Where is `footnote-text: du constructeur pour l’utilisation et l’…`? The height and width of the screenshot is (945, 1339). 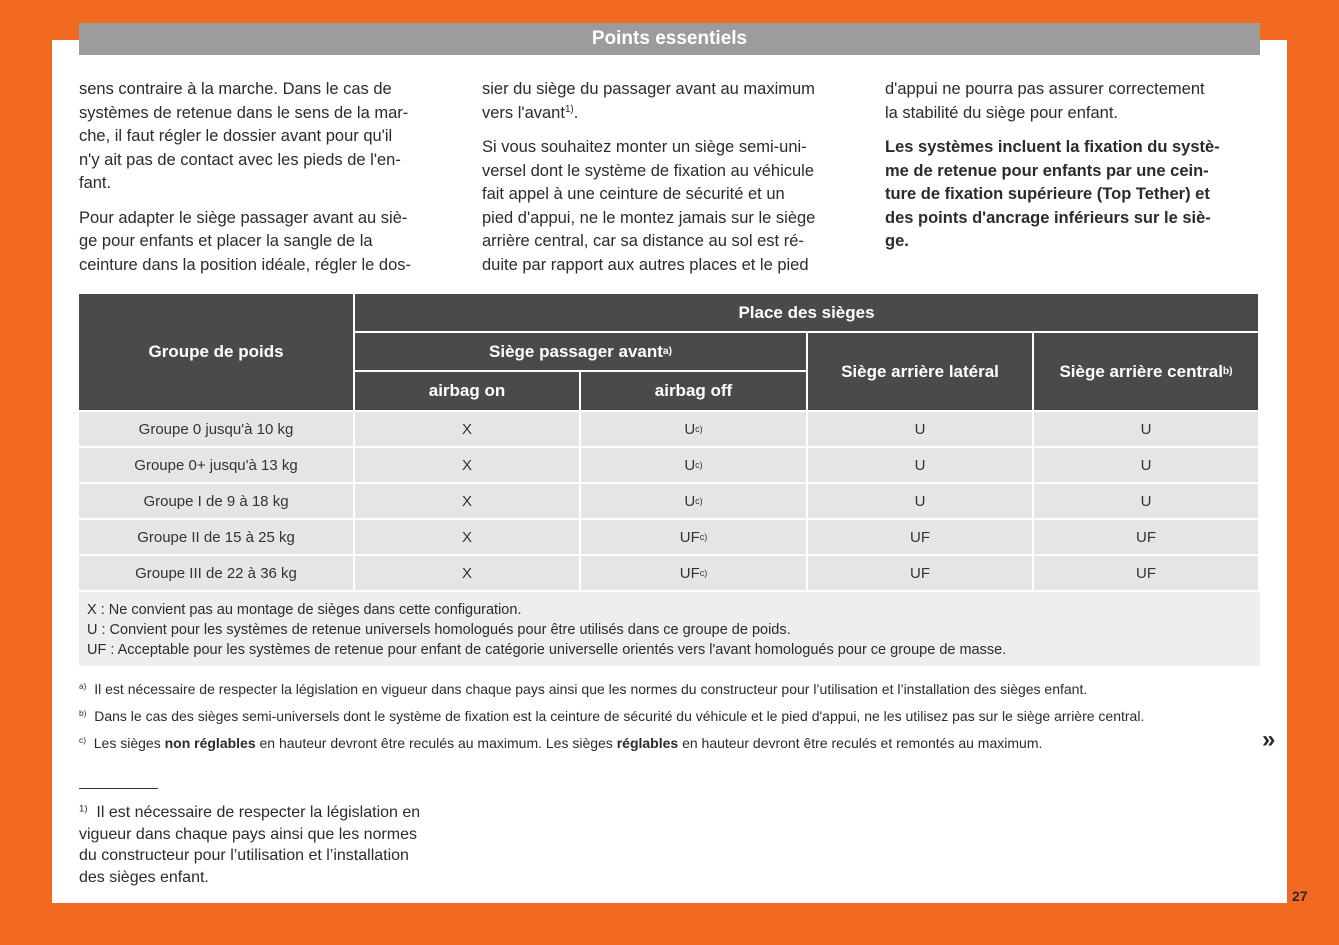
footnote-text: du constructeur pour l’utilisation et l’… is located at coordinates (244, 855).